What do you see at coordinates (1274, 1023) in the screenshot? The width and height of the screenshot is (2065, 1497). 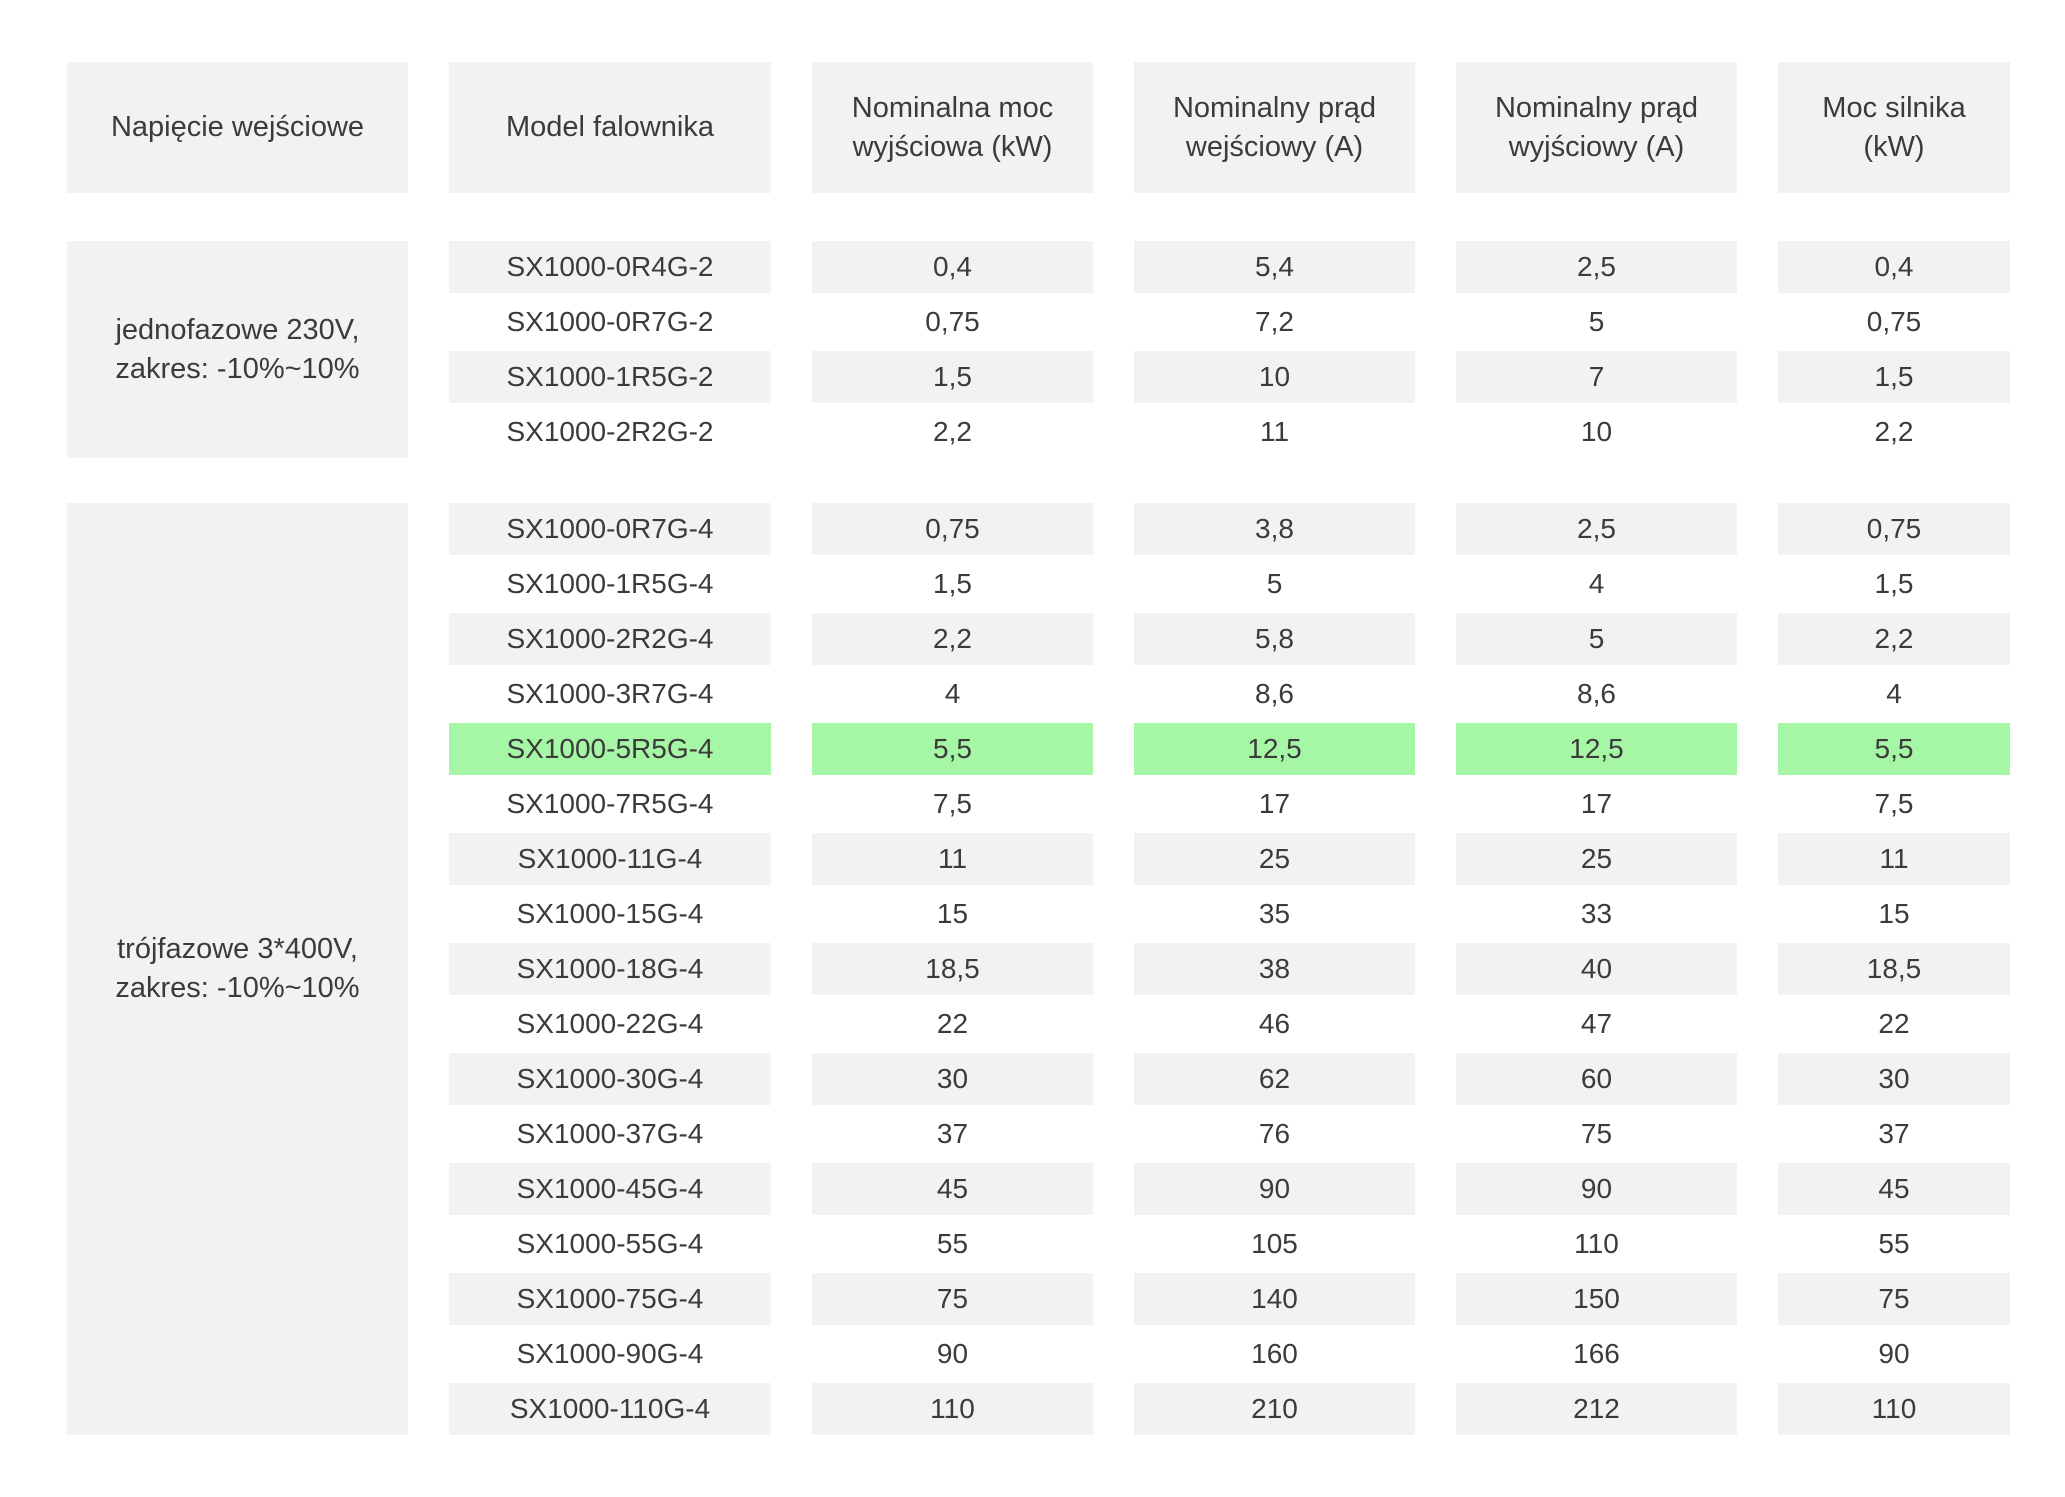 I see `input-current-cell: 46` at bounding box center [1274, 1023].